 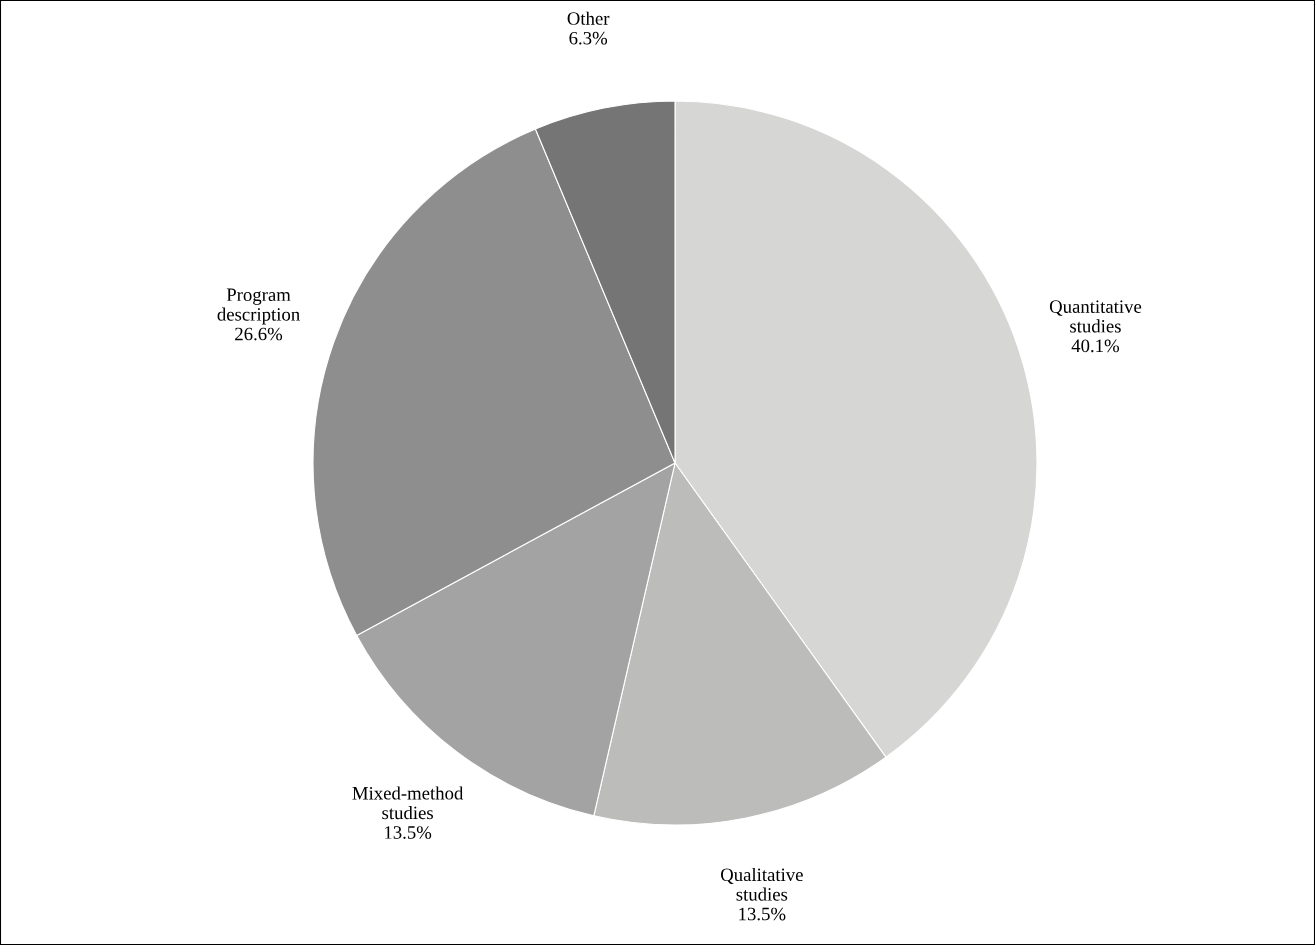 I want to click on slice-label: Other, so click(x=588, y=18).